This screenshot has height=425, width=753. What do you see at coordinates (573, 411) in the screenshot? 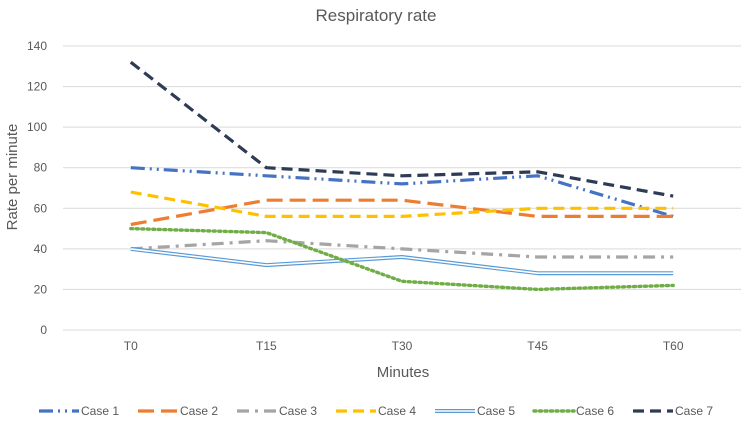
I see `legend-item: Case 6` at bounding box center [573, 411].